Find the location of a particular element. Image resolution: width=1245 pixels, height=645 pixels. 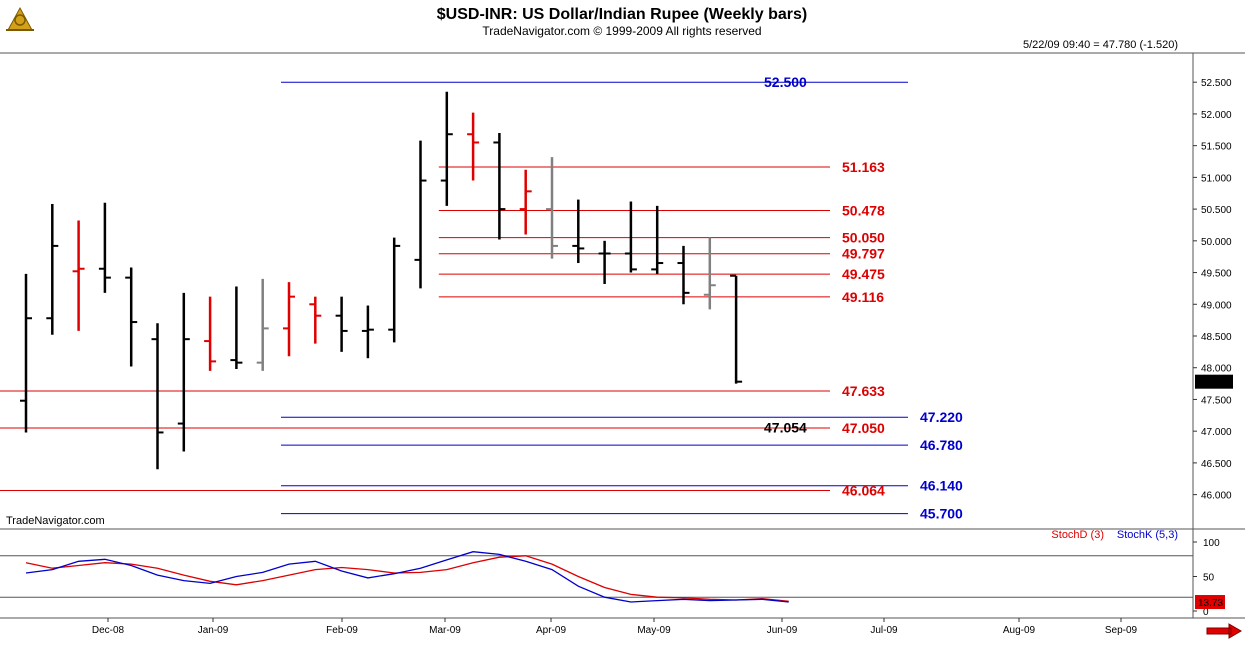

stochastic-legend: StochD (3) StochK (5,3) is located at coordinates (1114, 535).